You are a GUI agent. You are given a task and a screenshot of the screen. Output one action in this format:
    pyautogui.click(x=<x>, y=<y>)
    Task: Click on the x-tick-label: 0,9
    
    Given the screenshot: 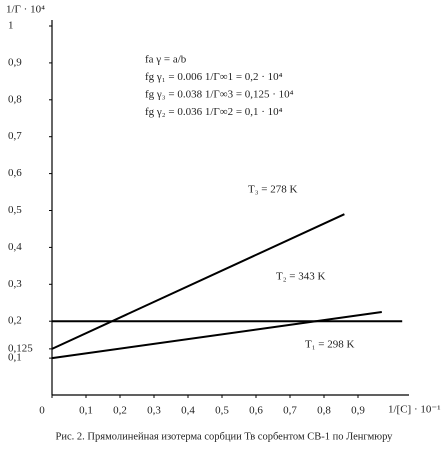 What is the action you would take?
    pyautogui.click(x=358, y=411)
    